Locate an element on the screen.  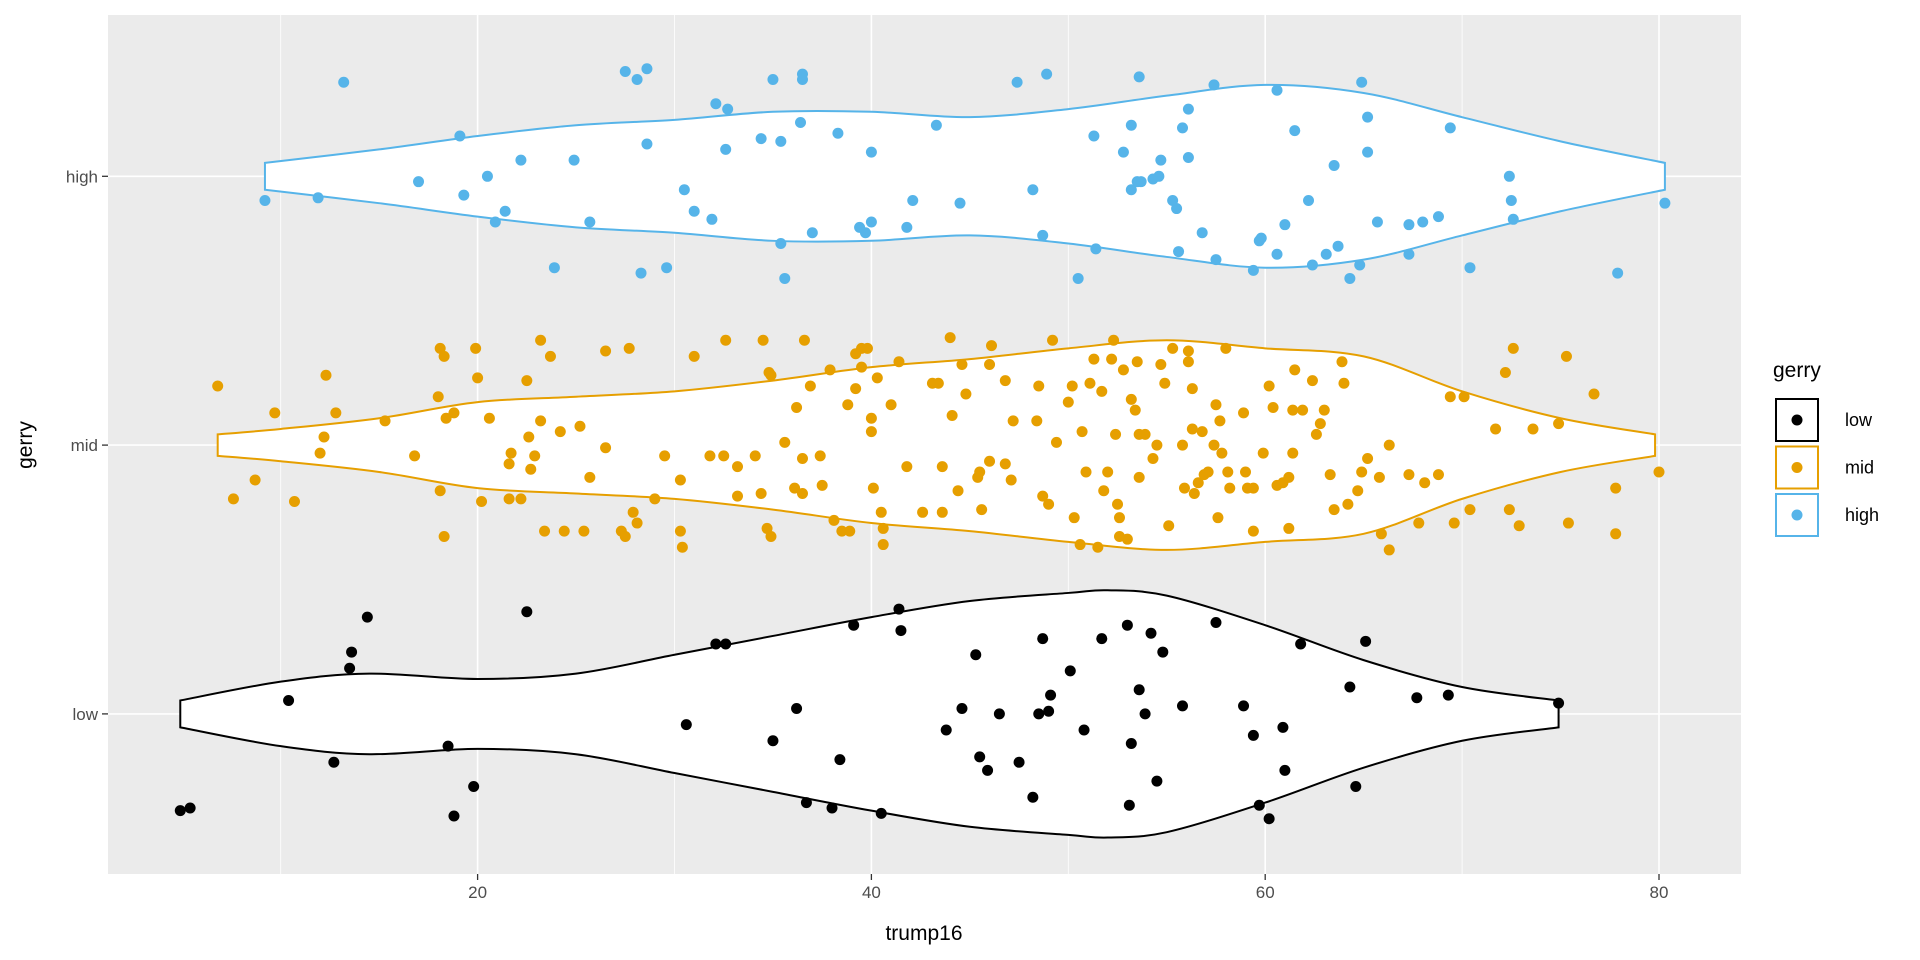
x-tick-label: 60 is located at coordinates (1265, 892).